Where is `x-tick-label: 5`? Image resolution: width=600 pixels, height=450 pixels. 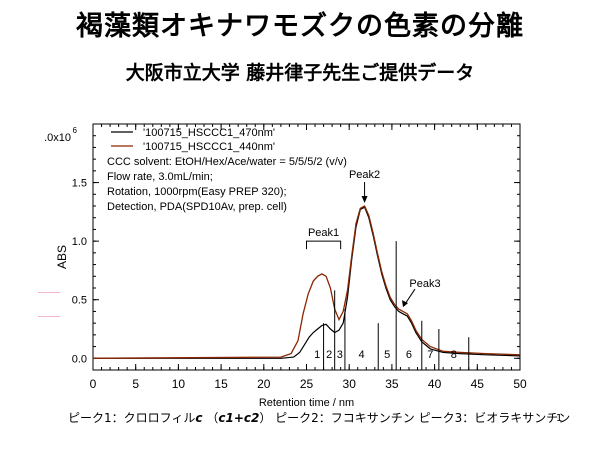 x-tick-label: 5 is located at coordinates (135, 384).